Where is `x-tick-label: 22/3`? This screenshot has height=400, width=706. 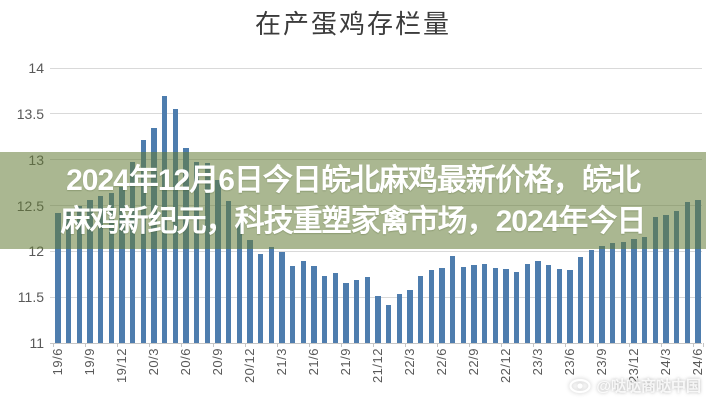
x-tick-label: 22/3 is located at coordinates (409, 362).